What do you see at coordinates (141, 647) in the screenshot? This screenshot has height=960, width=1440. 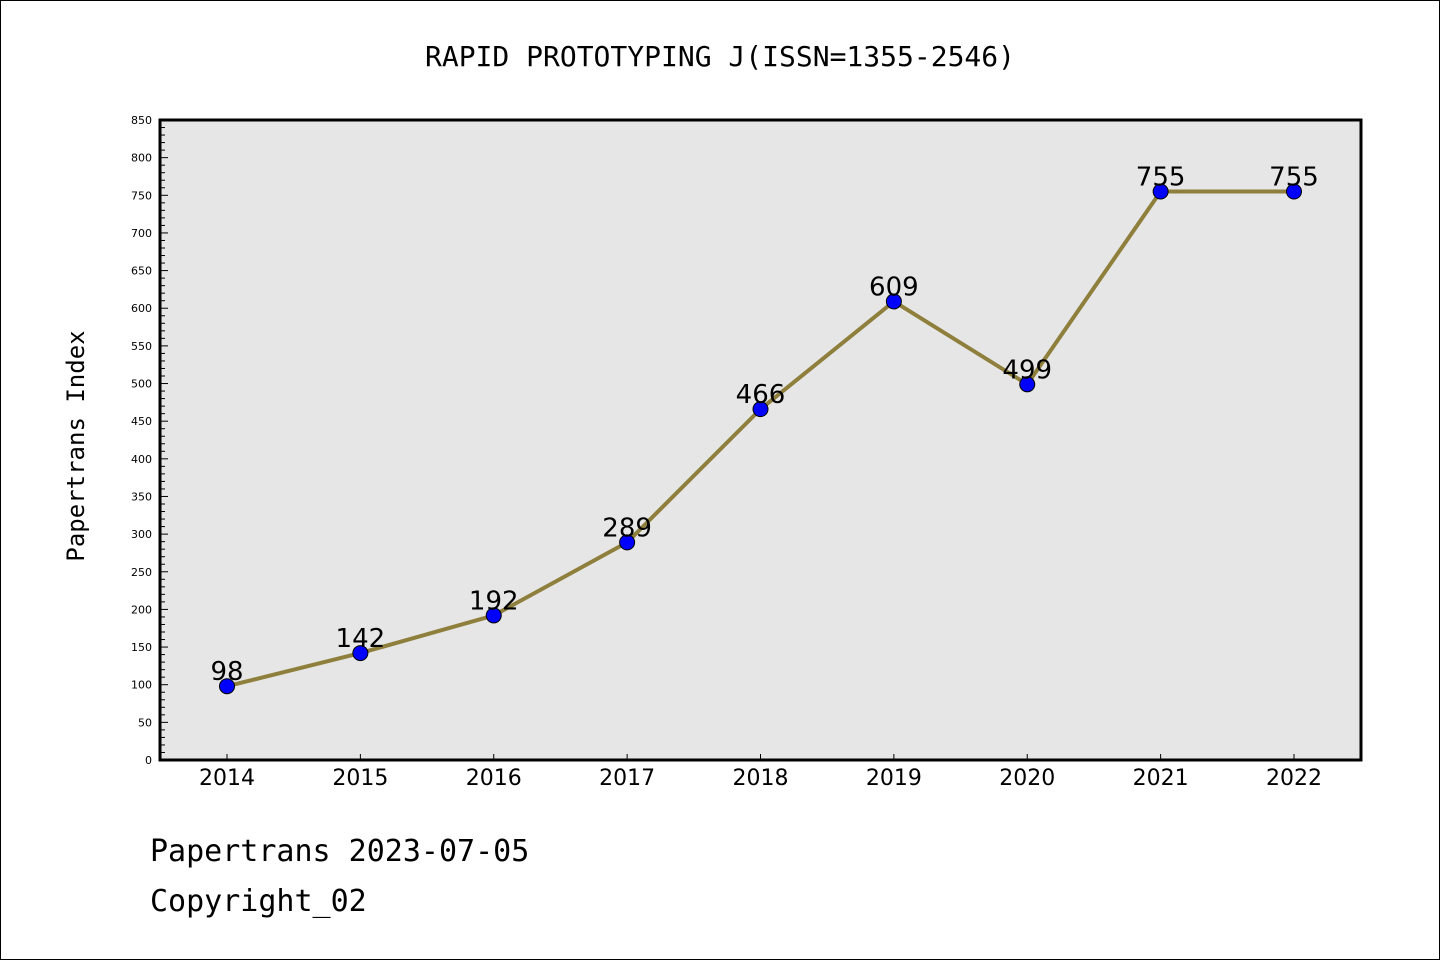 I see `y-tick-label: 150` at bounding box center [141, 647].